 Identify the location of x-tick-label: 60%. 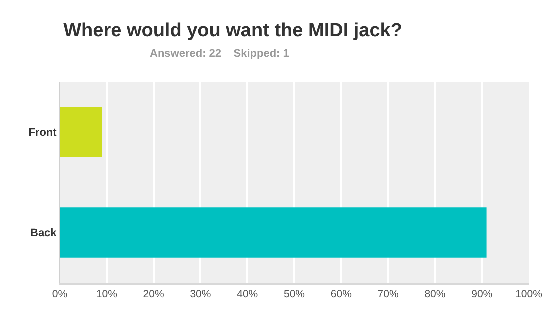
(341, 294).